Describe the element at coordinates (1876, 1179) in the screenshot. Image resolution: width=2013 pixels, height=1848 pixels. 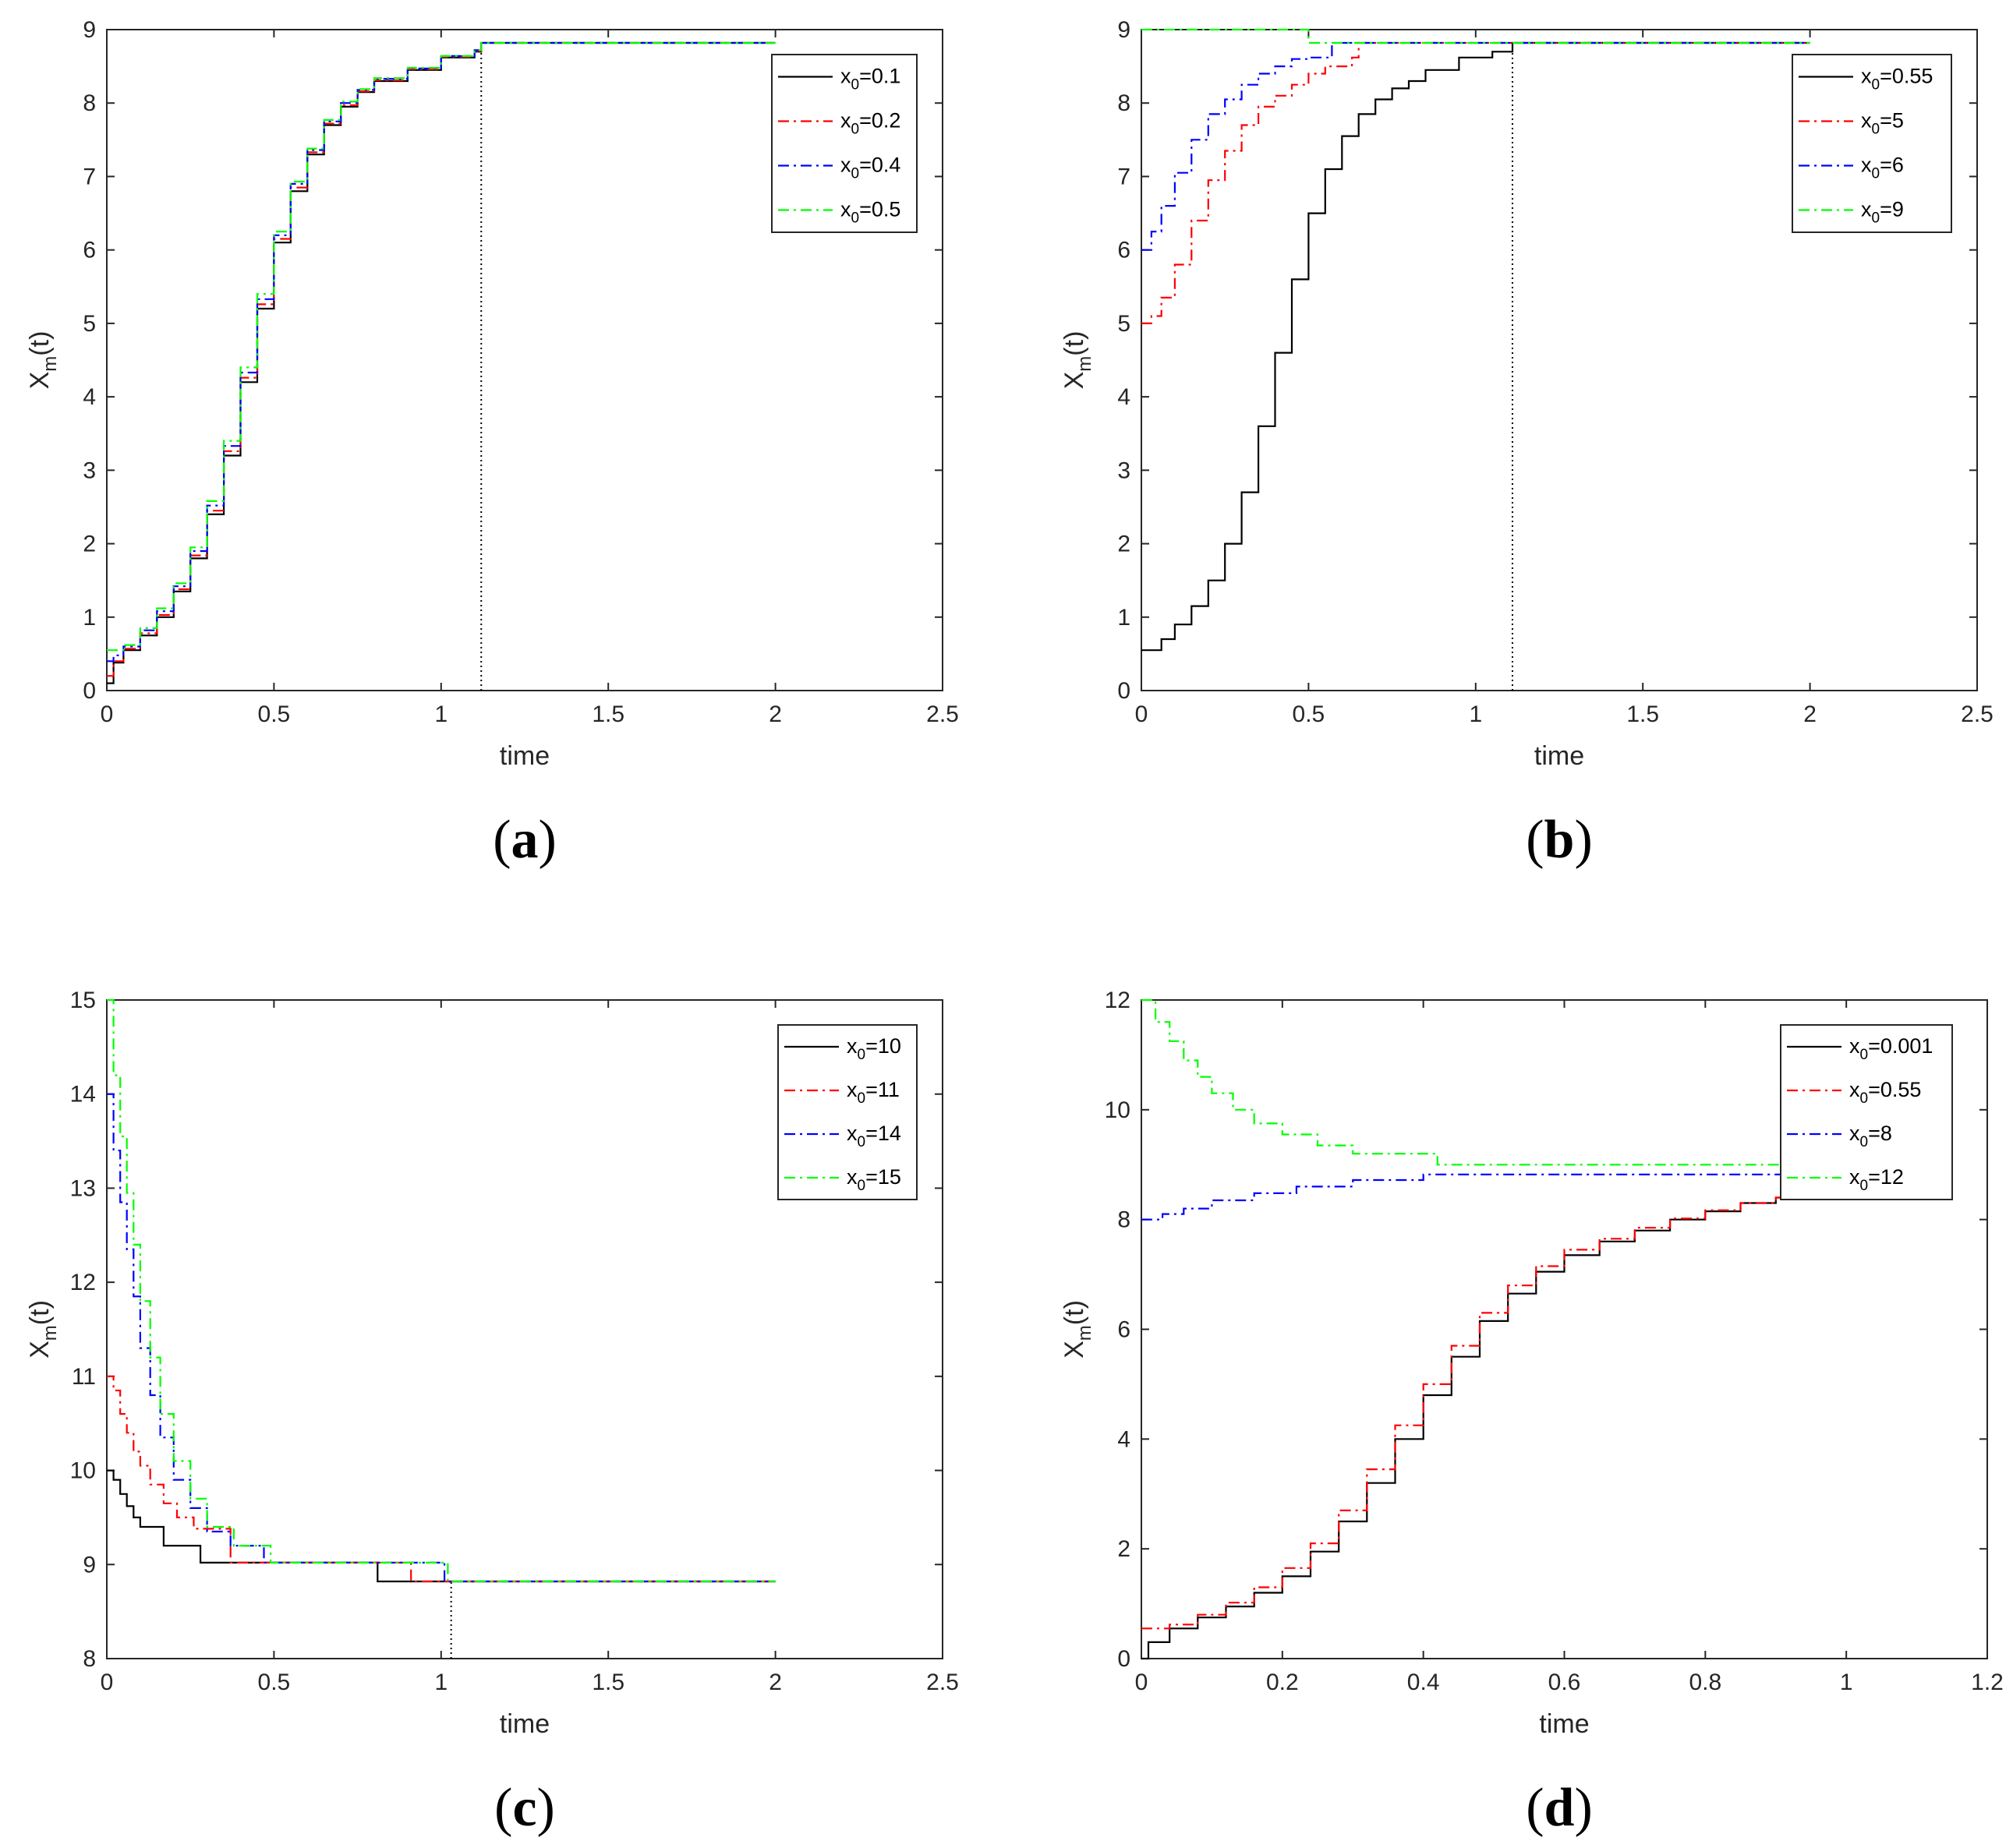
I see `legend-label: x0=12` at that location.